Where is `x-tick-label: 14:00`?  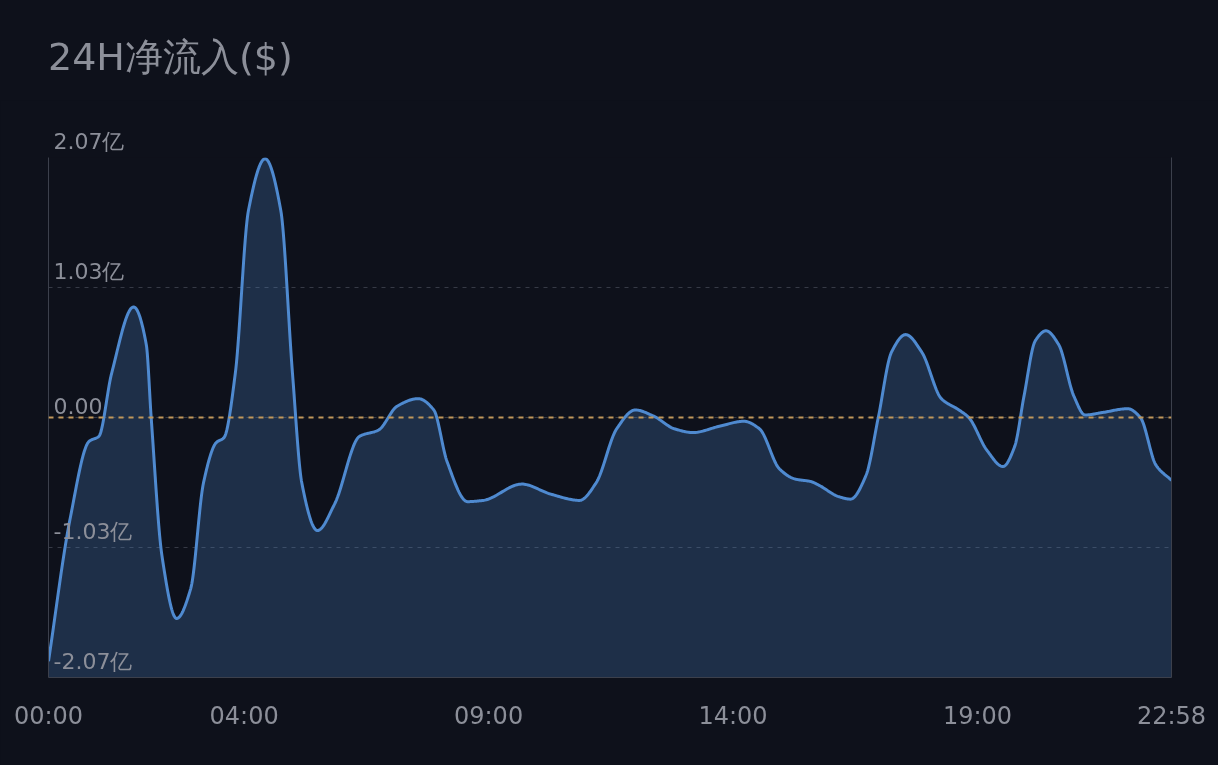
x-tick-label: 14:00 is located at coordinates (733, 715).